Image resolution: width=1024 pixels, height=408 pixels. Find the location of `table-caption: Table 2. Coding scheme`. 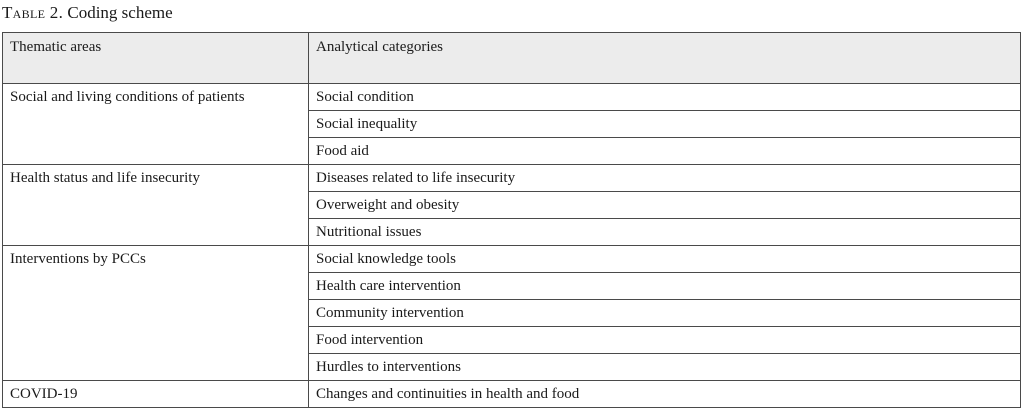

table-caption: Table 2. Coding scheme is located at coordinates (87, 13).